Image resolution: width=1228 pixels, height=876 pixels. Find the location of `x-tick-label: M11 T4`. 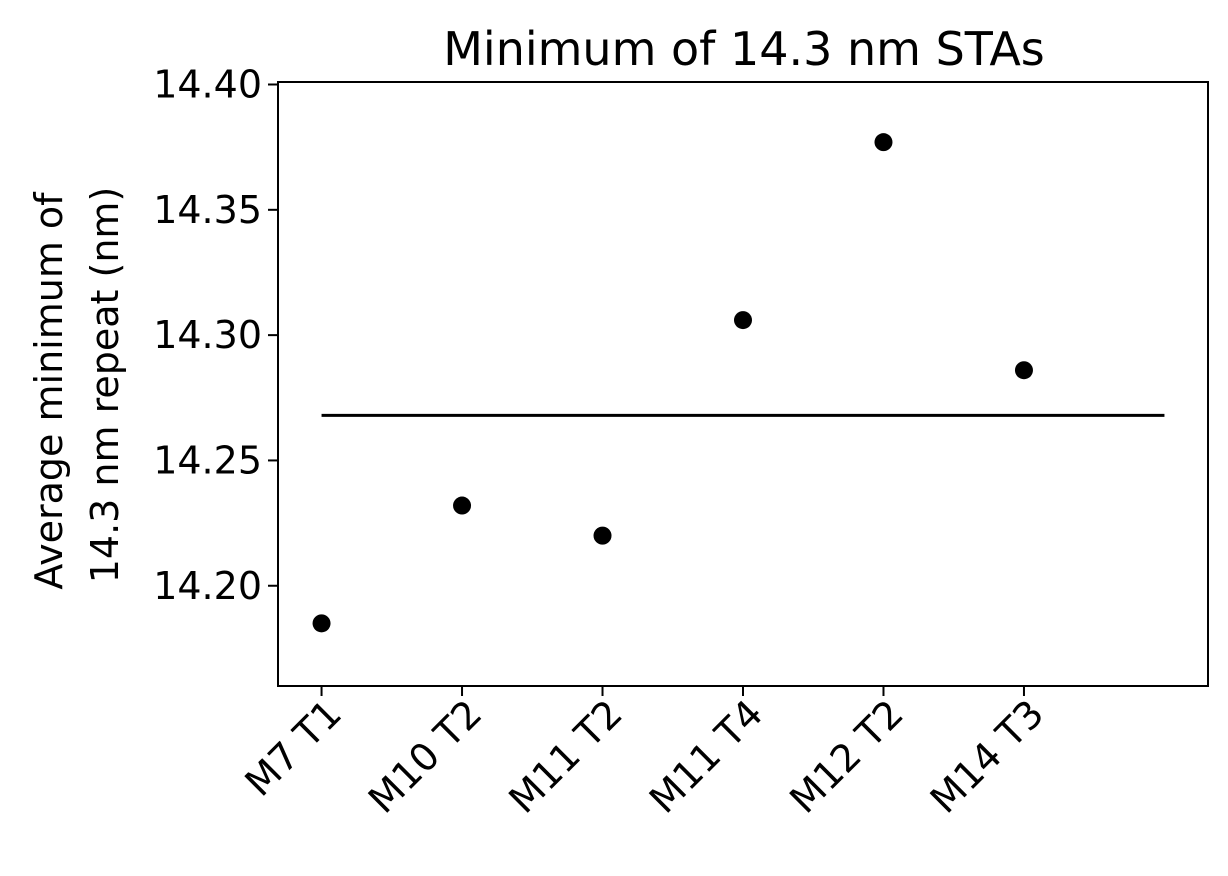

x-tick-label: M11 T4 is located at coordinates (706, 756).